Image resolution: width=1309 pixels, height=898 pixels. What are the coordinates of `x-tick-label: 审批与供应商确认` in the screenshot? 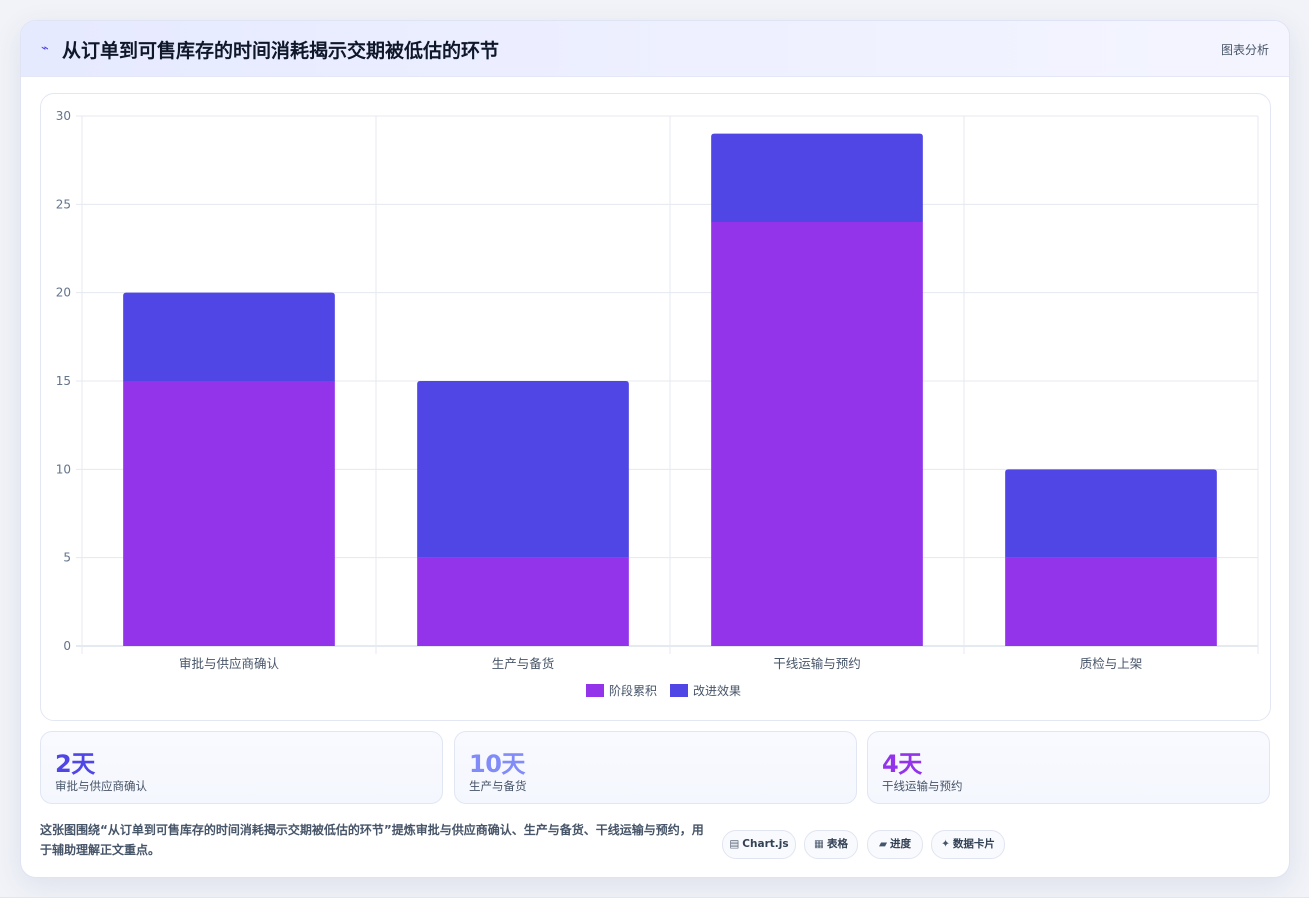 It's located at (229, 663).